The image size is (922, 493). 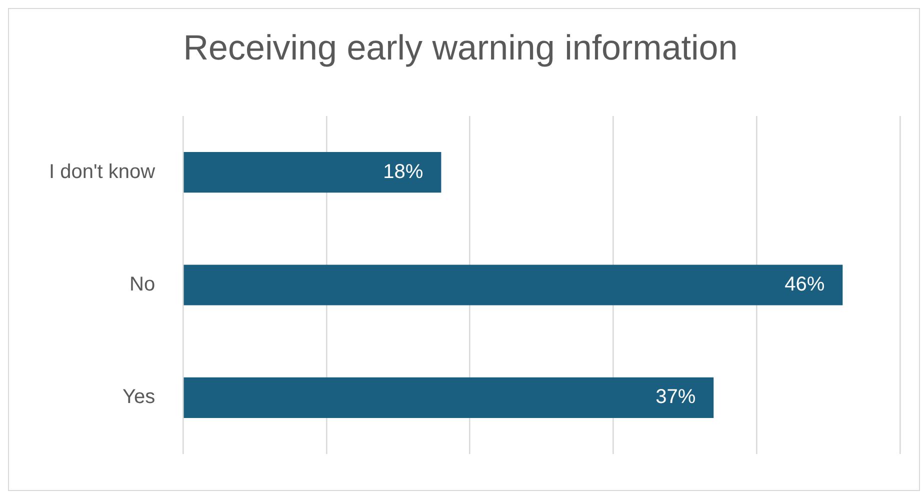 I want to click on data-label: 46%, so click(x=804, y=285).